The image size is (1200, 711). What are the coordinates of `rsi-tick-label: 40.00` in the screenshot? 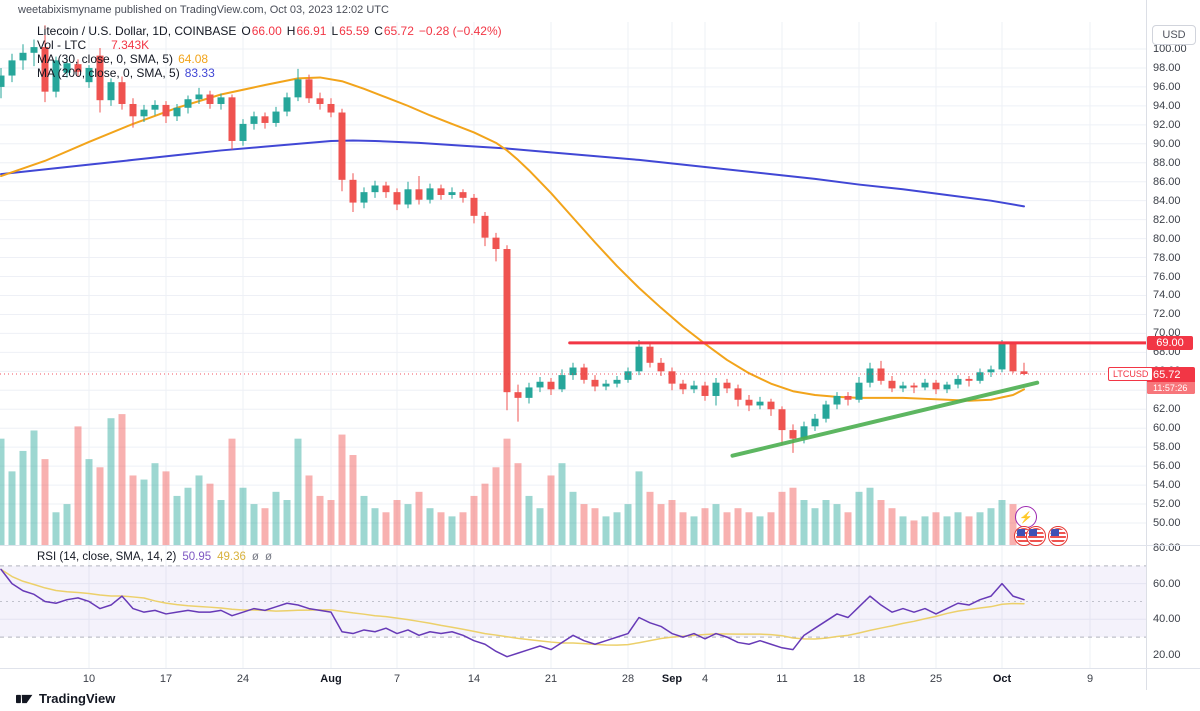 It's located at (1167, 619).